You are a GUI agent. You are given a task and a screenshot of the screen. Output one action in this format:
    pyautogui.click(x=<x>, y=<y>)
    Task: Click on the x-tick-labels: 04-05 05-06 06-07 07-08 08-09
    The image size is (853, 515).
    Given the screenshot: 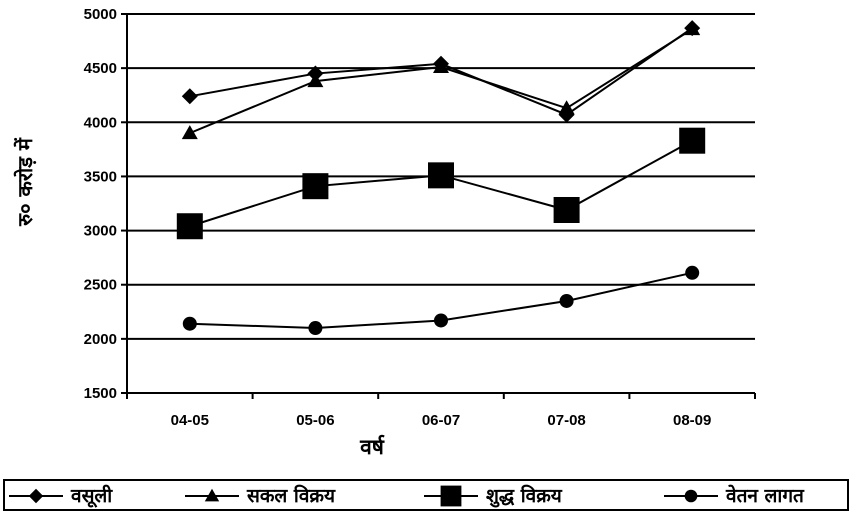 What is the action you would take?
    pyautogui.click(x=441, y=420)
    